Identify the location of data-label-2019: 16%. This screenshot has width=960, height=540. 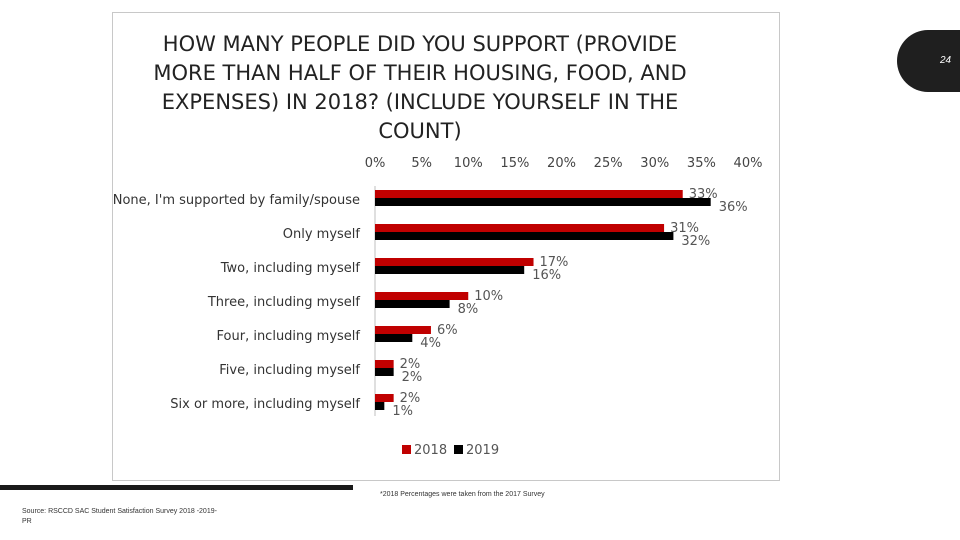
(546, 275).